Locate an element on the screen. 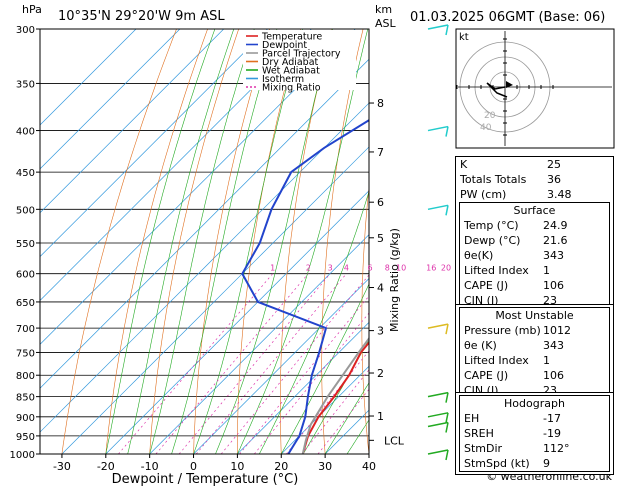  temp-tick-label: 40 is located at coordinates (369, 466).